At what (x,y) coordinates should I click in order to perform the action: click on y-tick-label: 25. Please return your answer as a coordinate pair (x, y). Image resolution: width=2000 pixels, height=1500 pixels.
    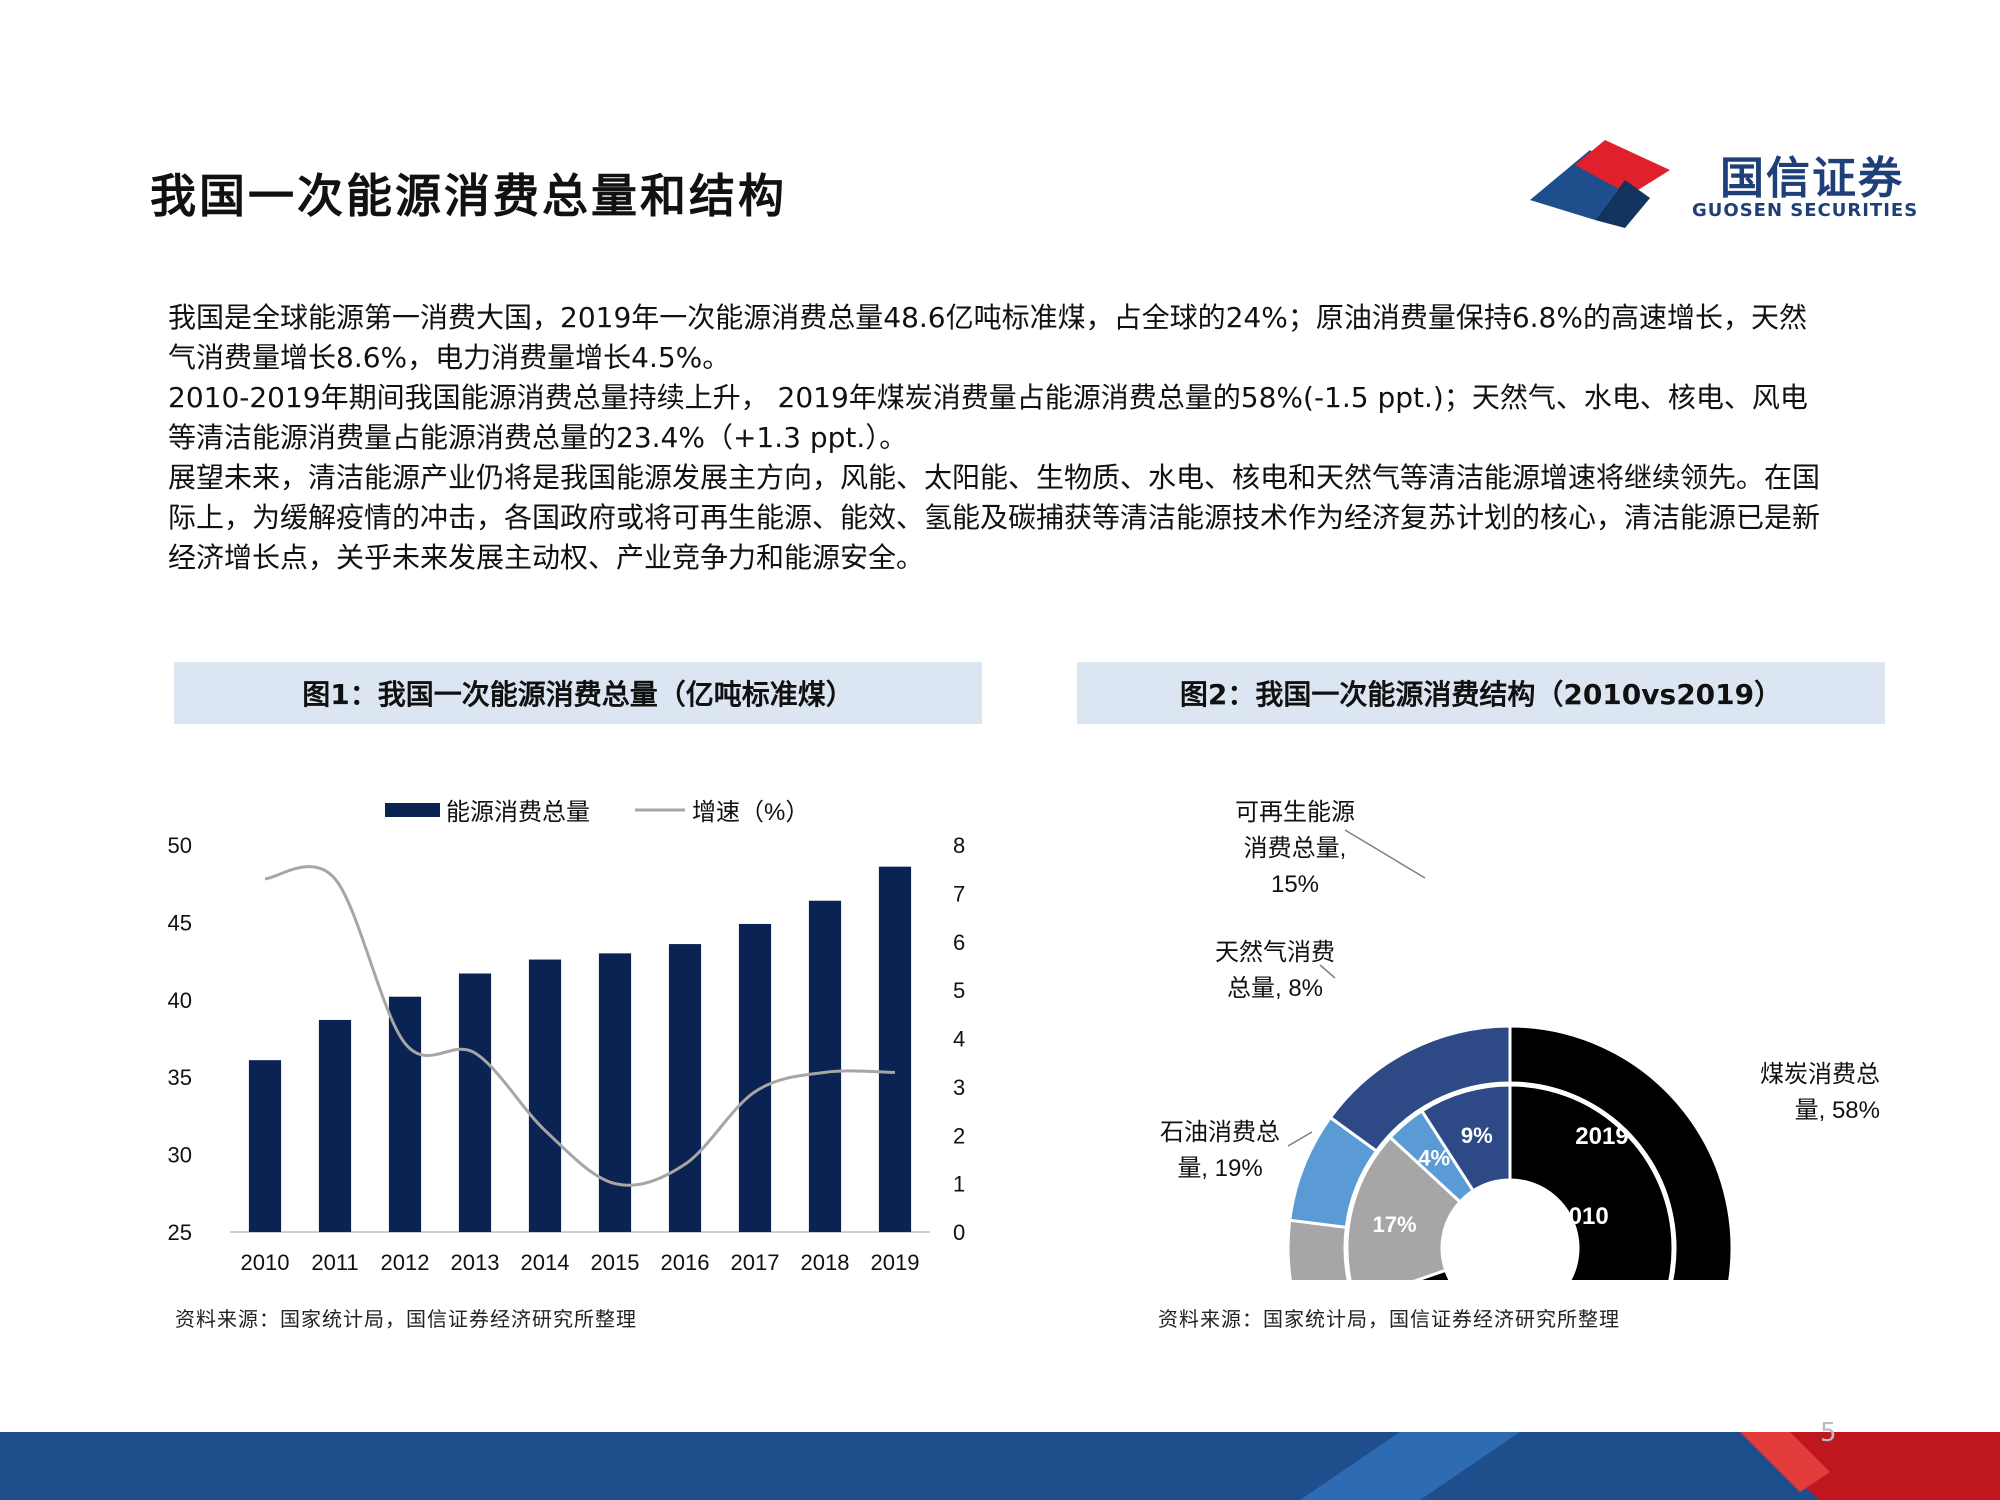
    Looking at the image, I should click on (180, 1232).